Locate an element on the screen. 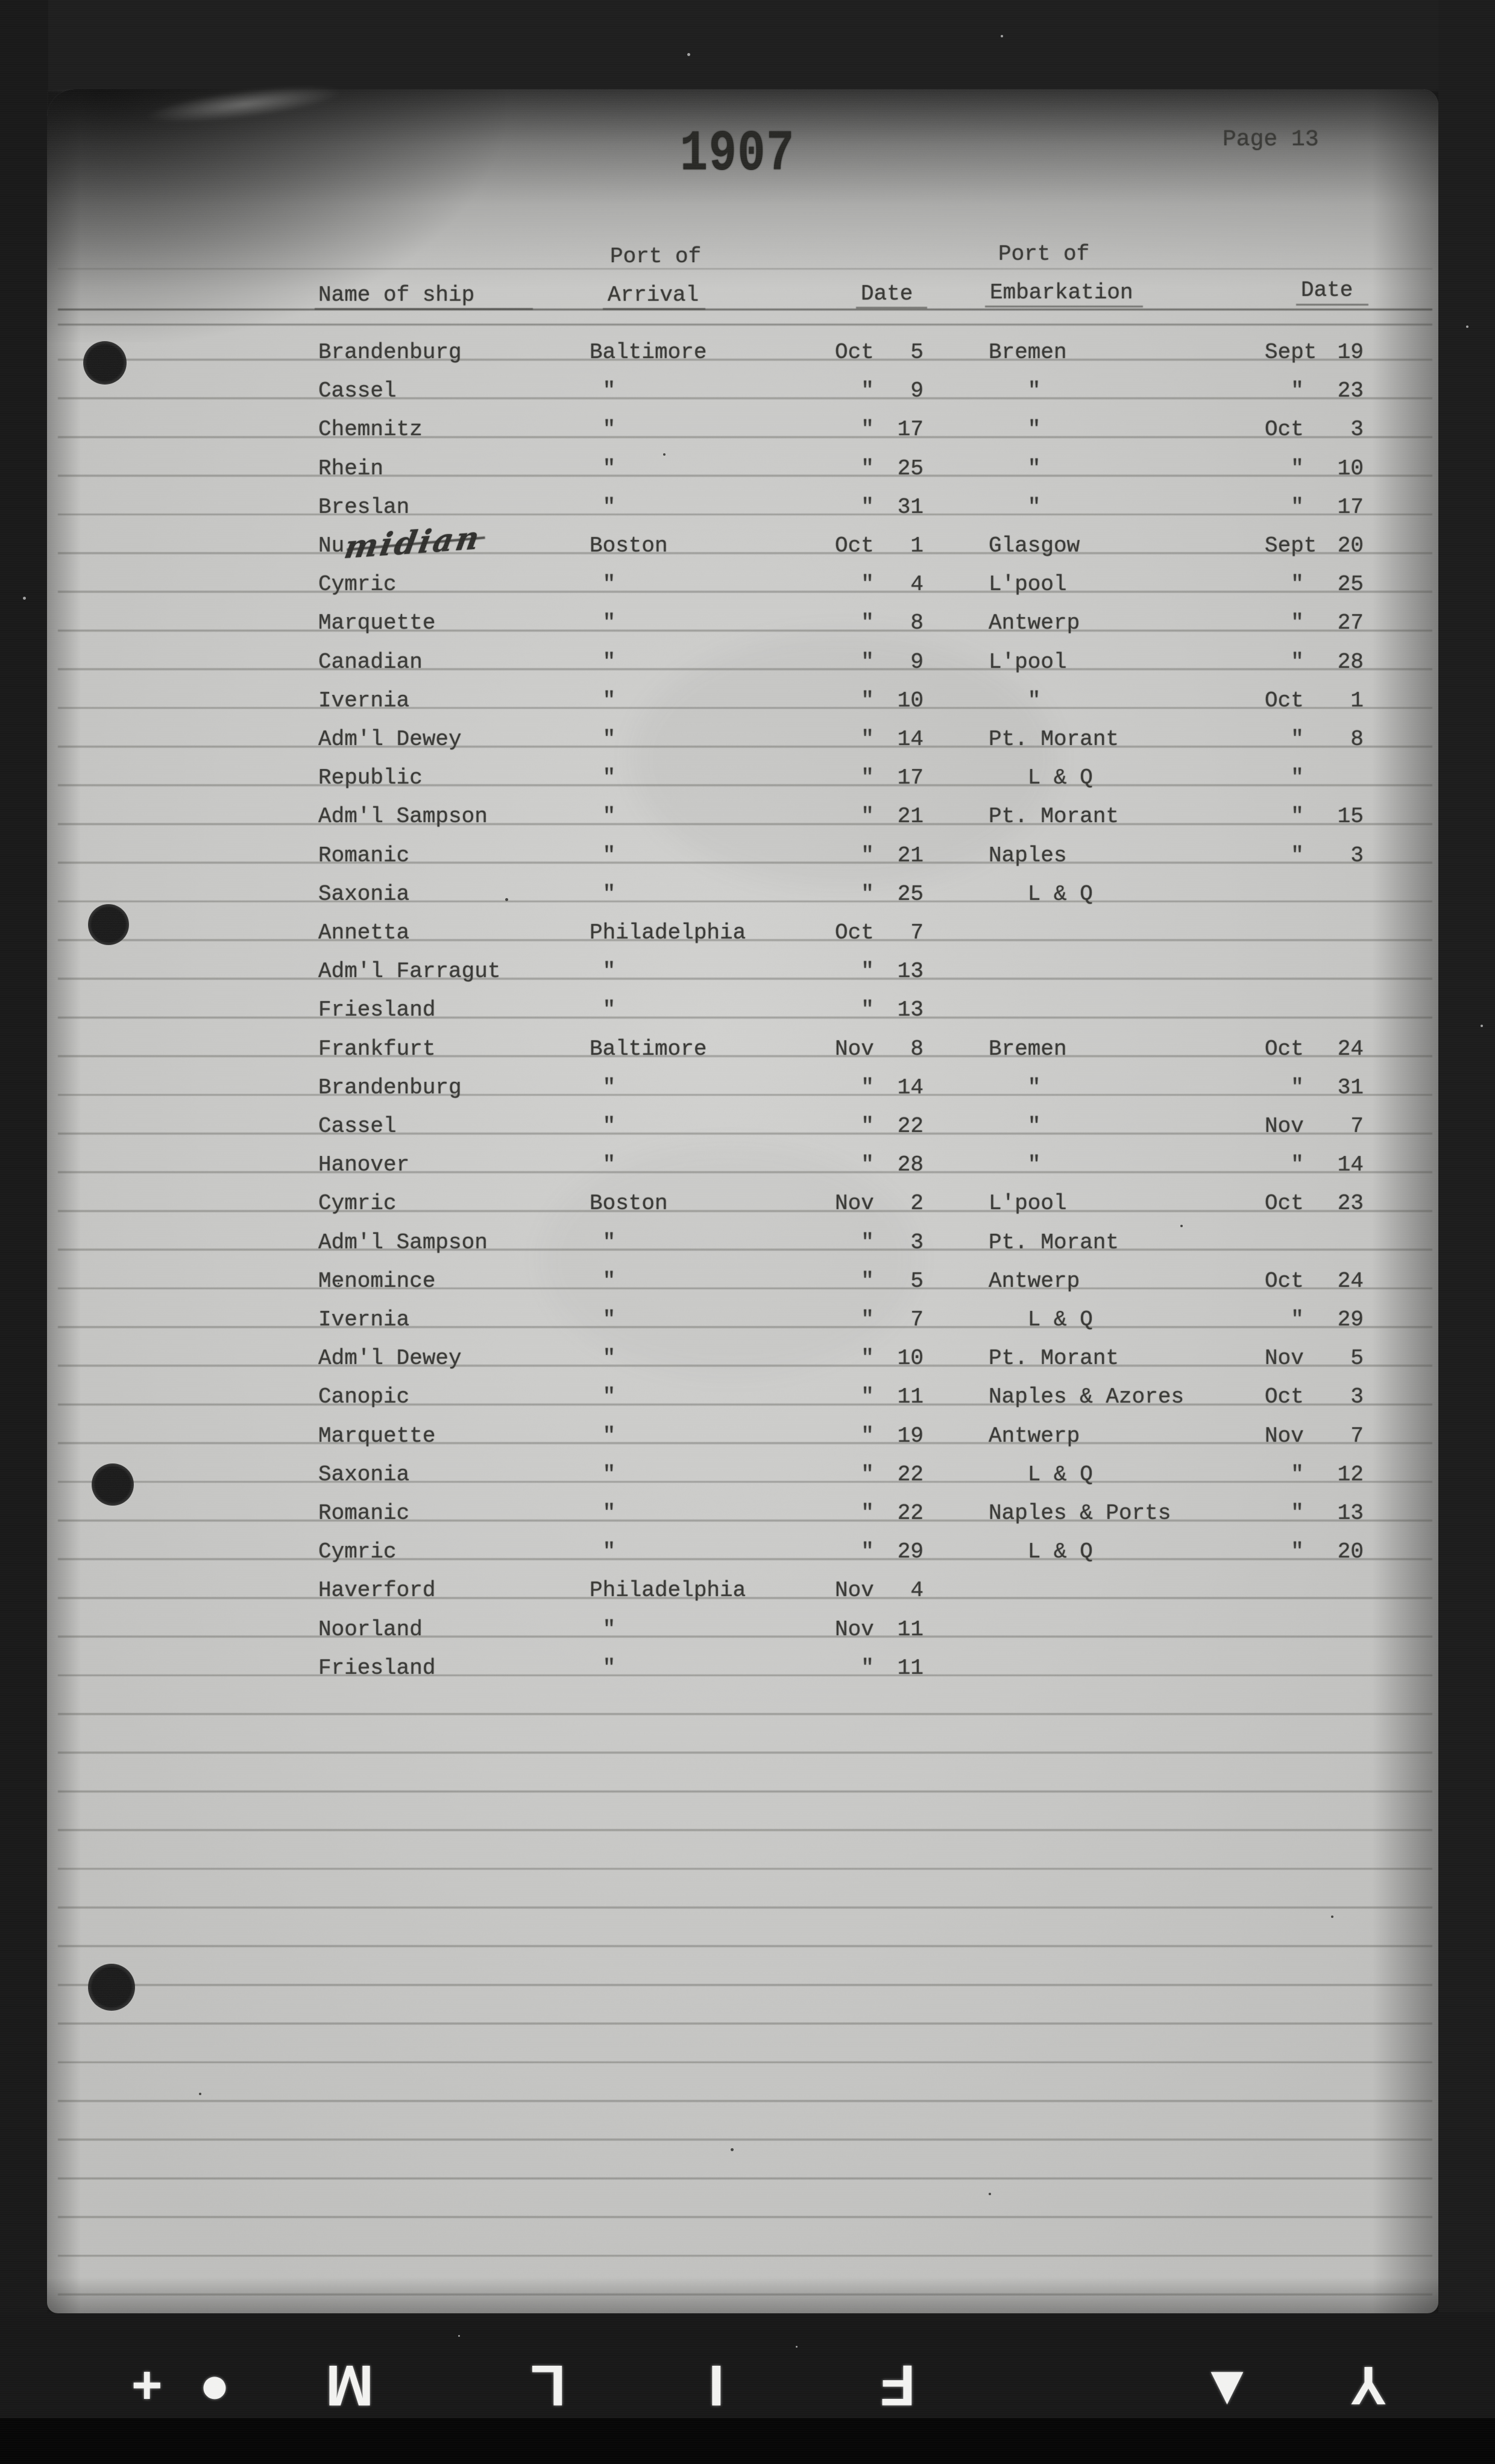 This screenshot has width=1495, height=2464. film-border-bottom-edge is located at coordinates (747, 2441).